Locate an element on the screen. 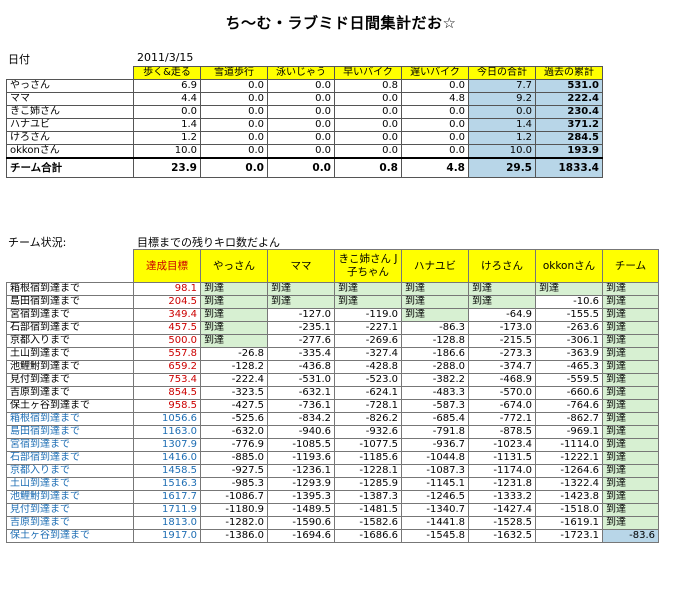  remaining-cell: -1114.0 is located at coordinates (569, 445).